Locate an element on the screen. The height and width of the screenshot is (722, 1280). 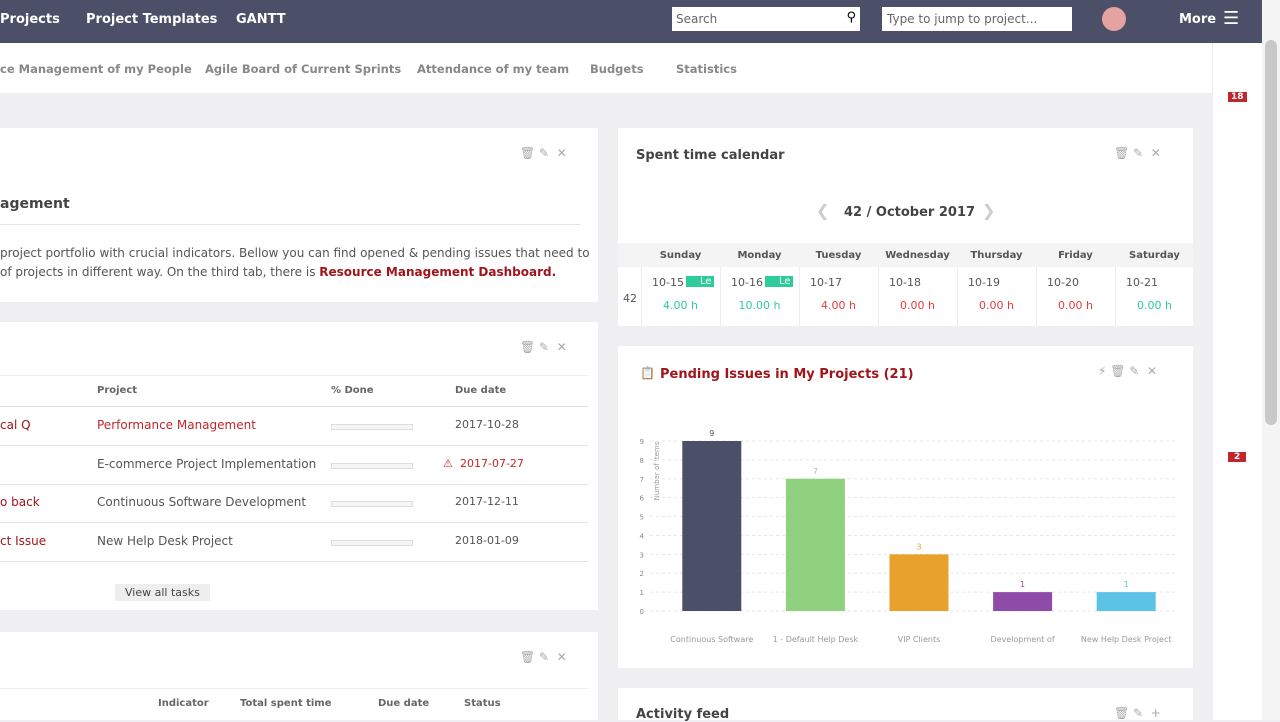
project-name: Performance Management is located at coordinates (176, 425).